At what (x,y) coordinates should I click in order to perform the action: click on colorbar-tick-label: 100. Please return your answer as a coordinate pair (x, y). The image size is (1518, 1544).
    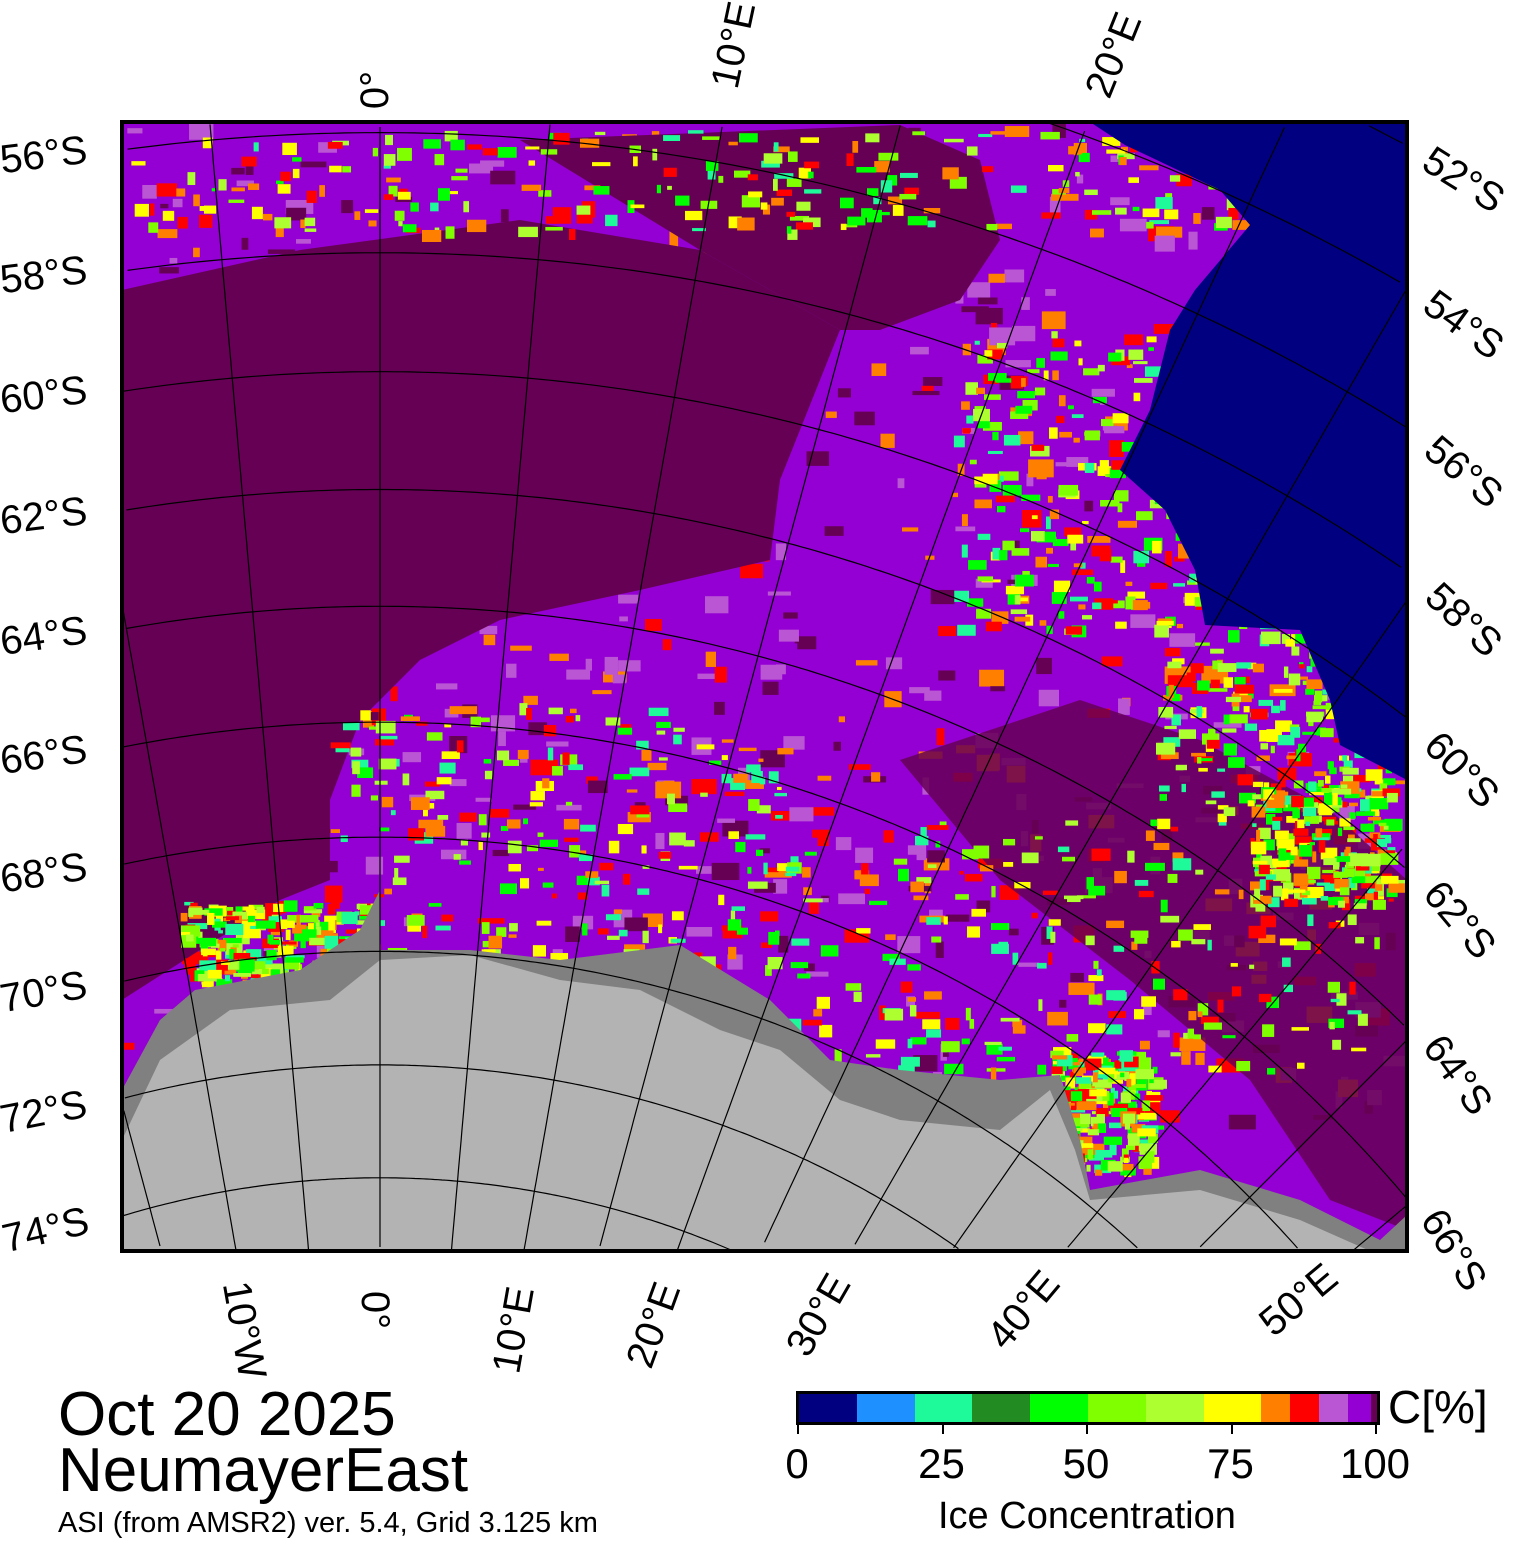
    Looking at the image, I should click on (1375, 1463).